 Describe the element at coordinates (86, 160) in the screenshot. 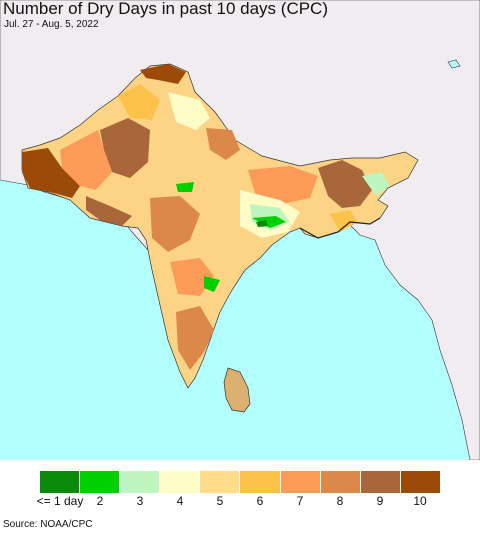

I see `region-7-days` at that location.